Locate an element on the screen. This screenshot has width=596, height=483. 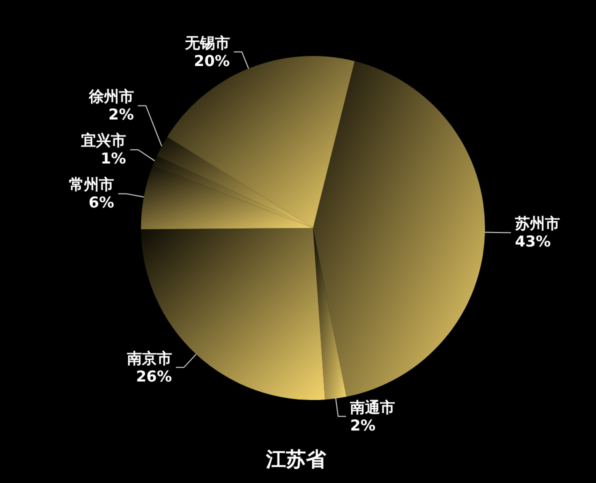
slice-label: 苏州市 is located at coordinates (537, 223).